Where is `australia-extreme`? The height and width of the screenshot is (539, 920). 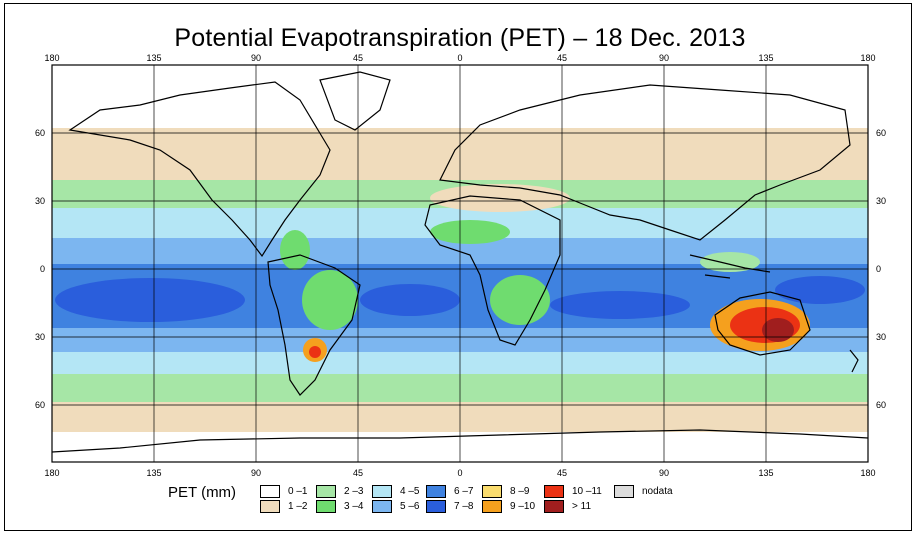 australia-extreme is located at coordinates (778, 330).